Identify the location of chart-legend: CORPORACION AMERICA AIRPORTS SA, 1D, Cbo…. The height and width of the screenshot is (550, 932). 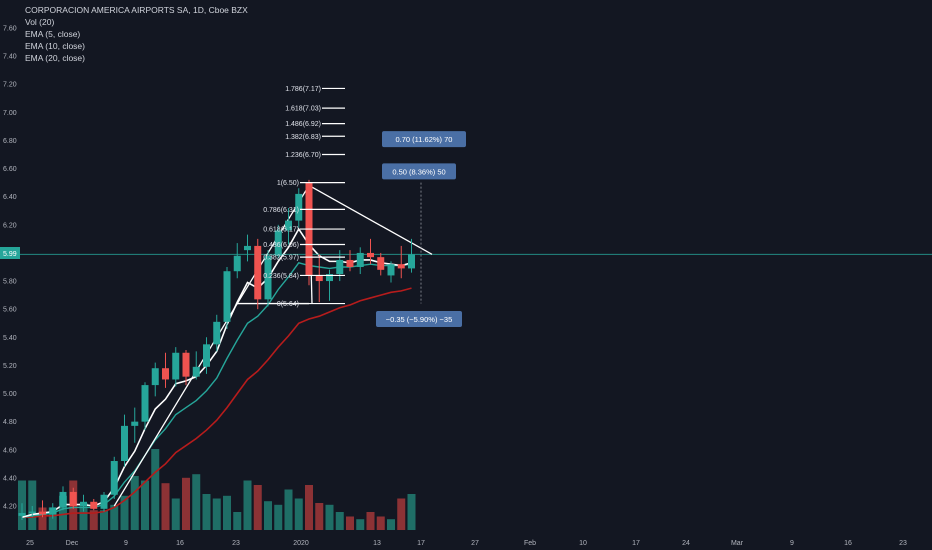
(136, 34).